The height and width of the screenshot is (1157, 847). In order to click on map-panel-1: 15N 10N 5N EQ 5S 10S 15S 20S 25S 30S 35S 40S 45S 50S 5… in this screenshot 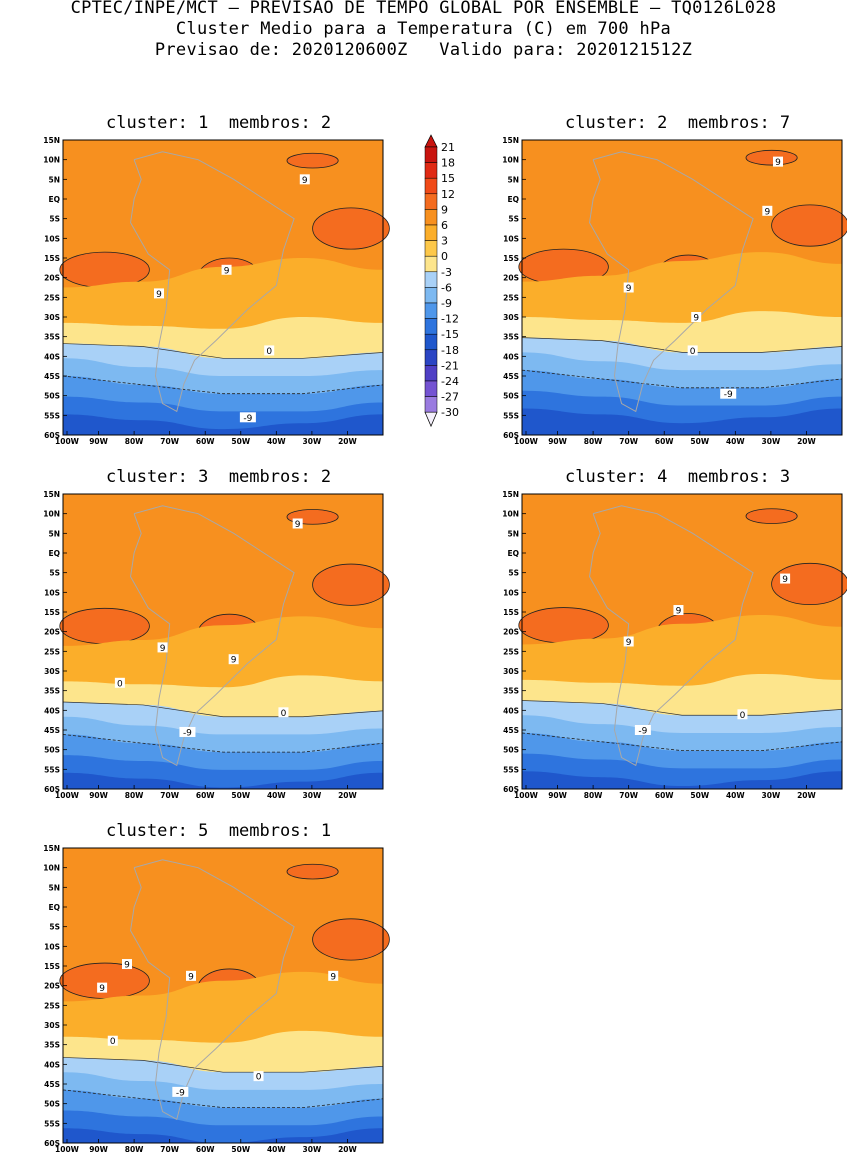, I will do `click(216, 291)`.